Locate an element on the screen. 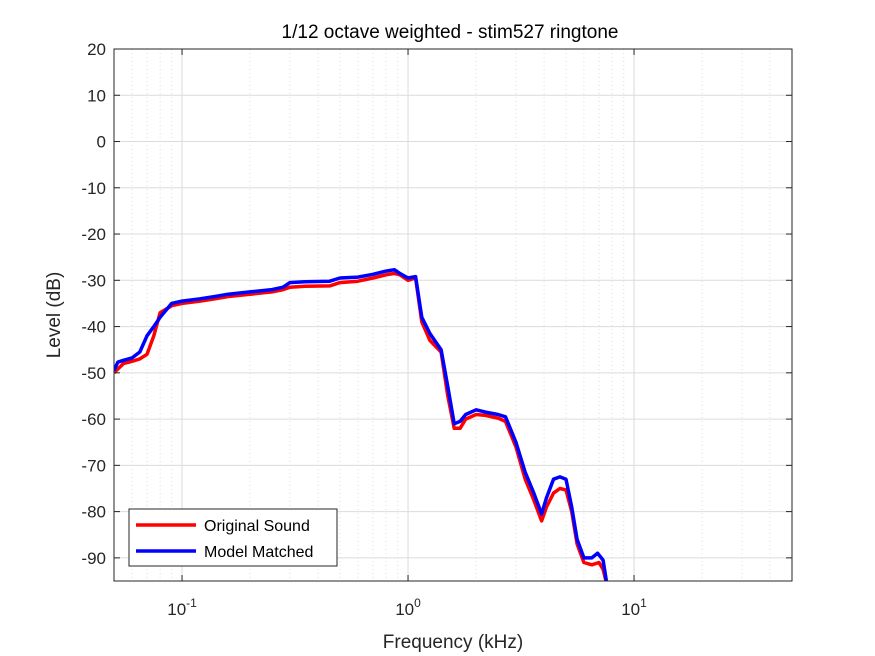  y-tick-label: 0 is located at coordinates (101, 142).